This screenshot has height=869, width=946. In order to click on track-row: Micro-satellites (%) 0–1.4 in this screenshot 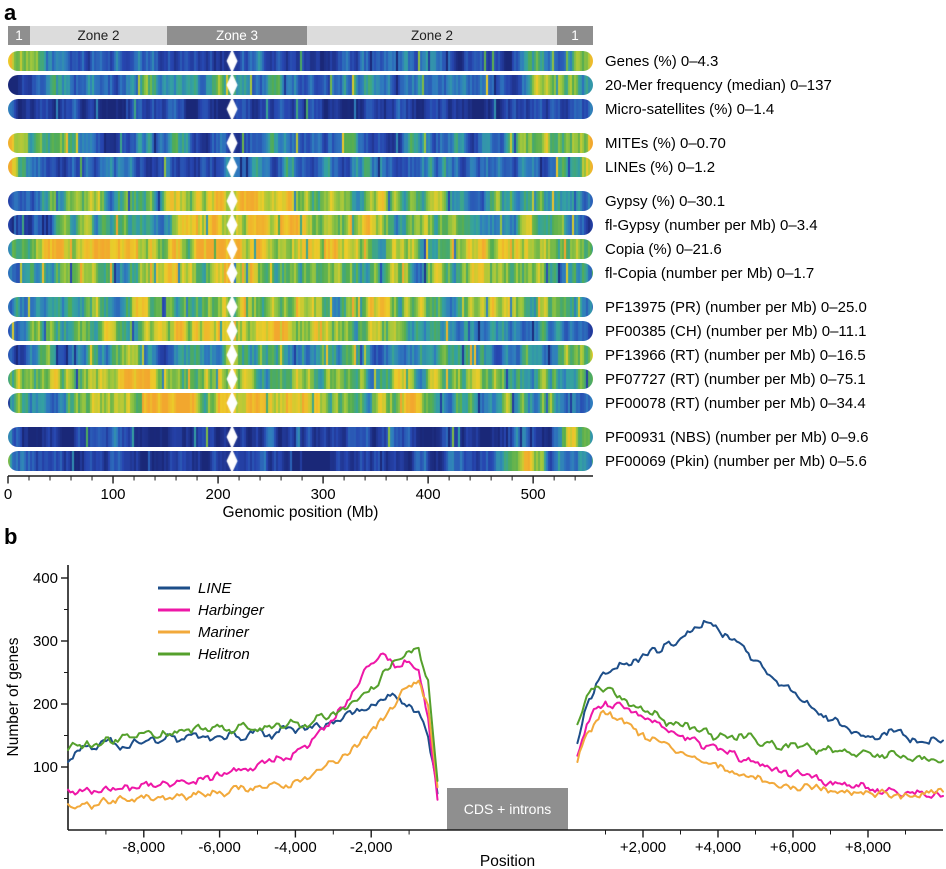, I will do `click(477, 109)`.